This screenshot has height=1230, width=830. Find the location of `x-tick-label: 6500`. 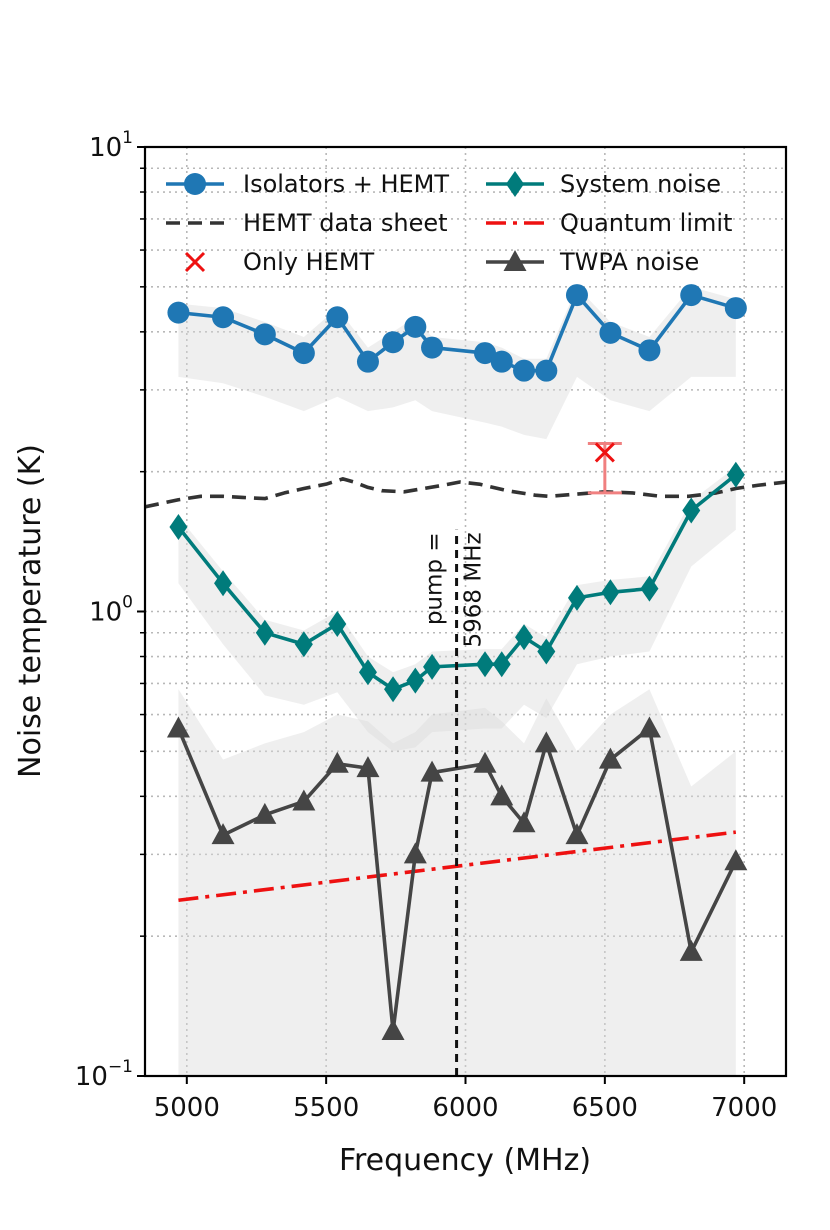

x-tick-label: 6500 is located at coordinates (605, 1108).